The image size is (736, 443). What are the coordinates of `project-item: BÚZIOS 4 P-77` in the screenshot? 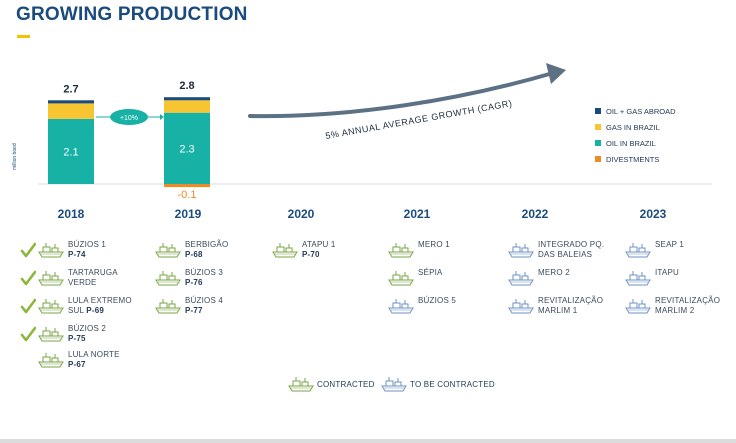 It's located at (210, 309).